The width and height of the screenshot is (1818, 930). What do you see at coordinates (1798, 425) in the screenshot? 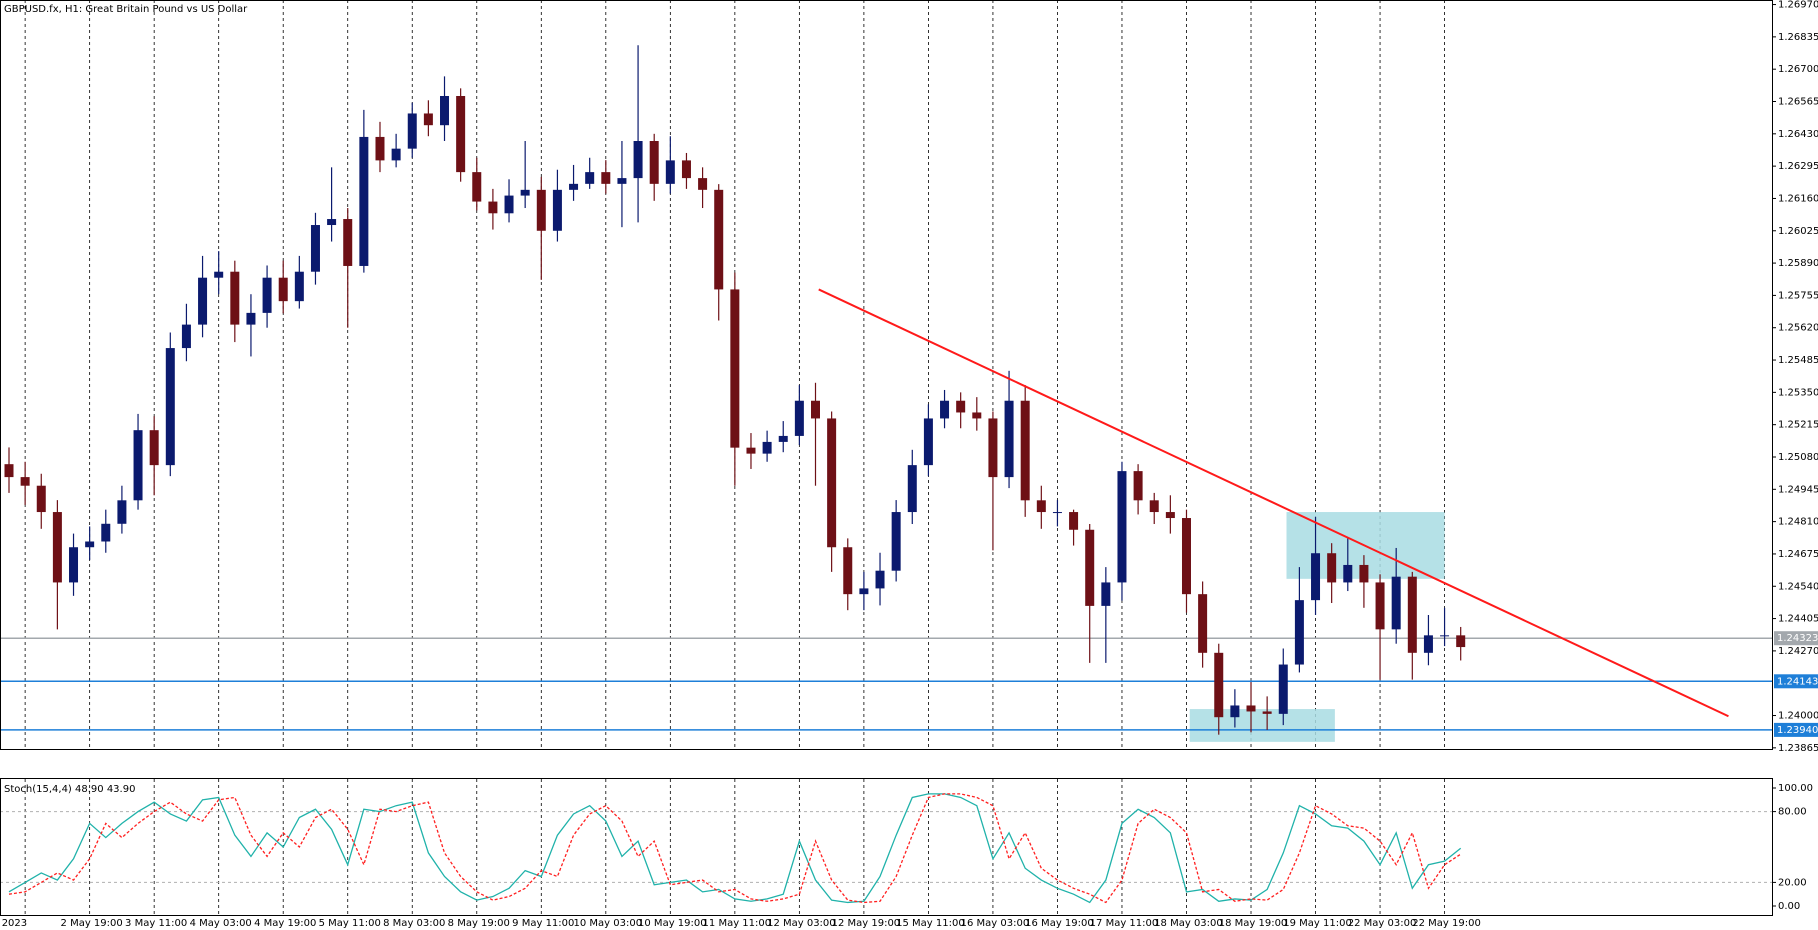
I see `y-tick-label: 1.25215` at bounding box center [1798, 425].